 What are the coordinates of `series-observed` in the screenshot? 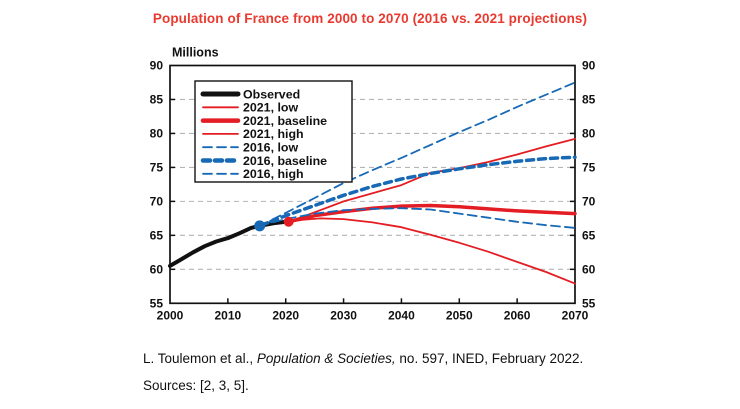 It's located at (231, 243).